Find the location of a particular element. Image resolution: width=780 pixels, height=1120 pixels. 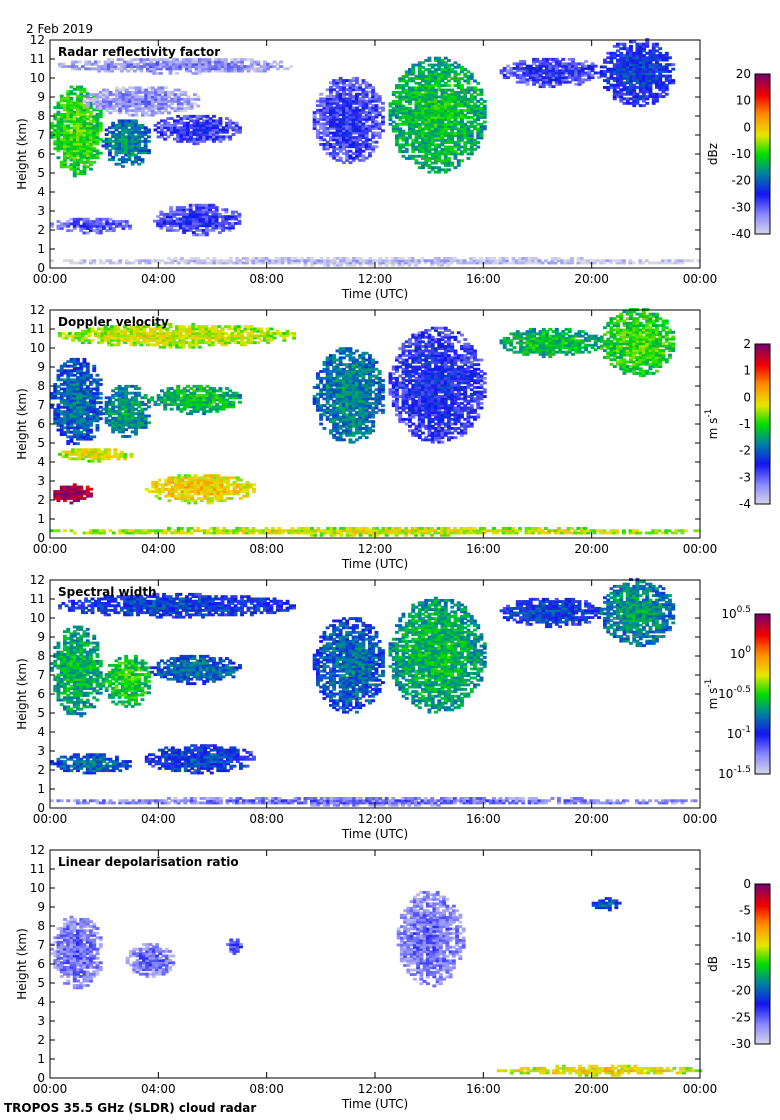

cloud-region is located at coordinates (76, 401).